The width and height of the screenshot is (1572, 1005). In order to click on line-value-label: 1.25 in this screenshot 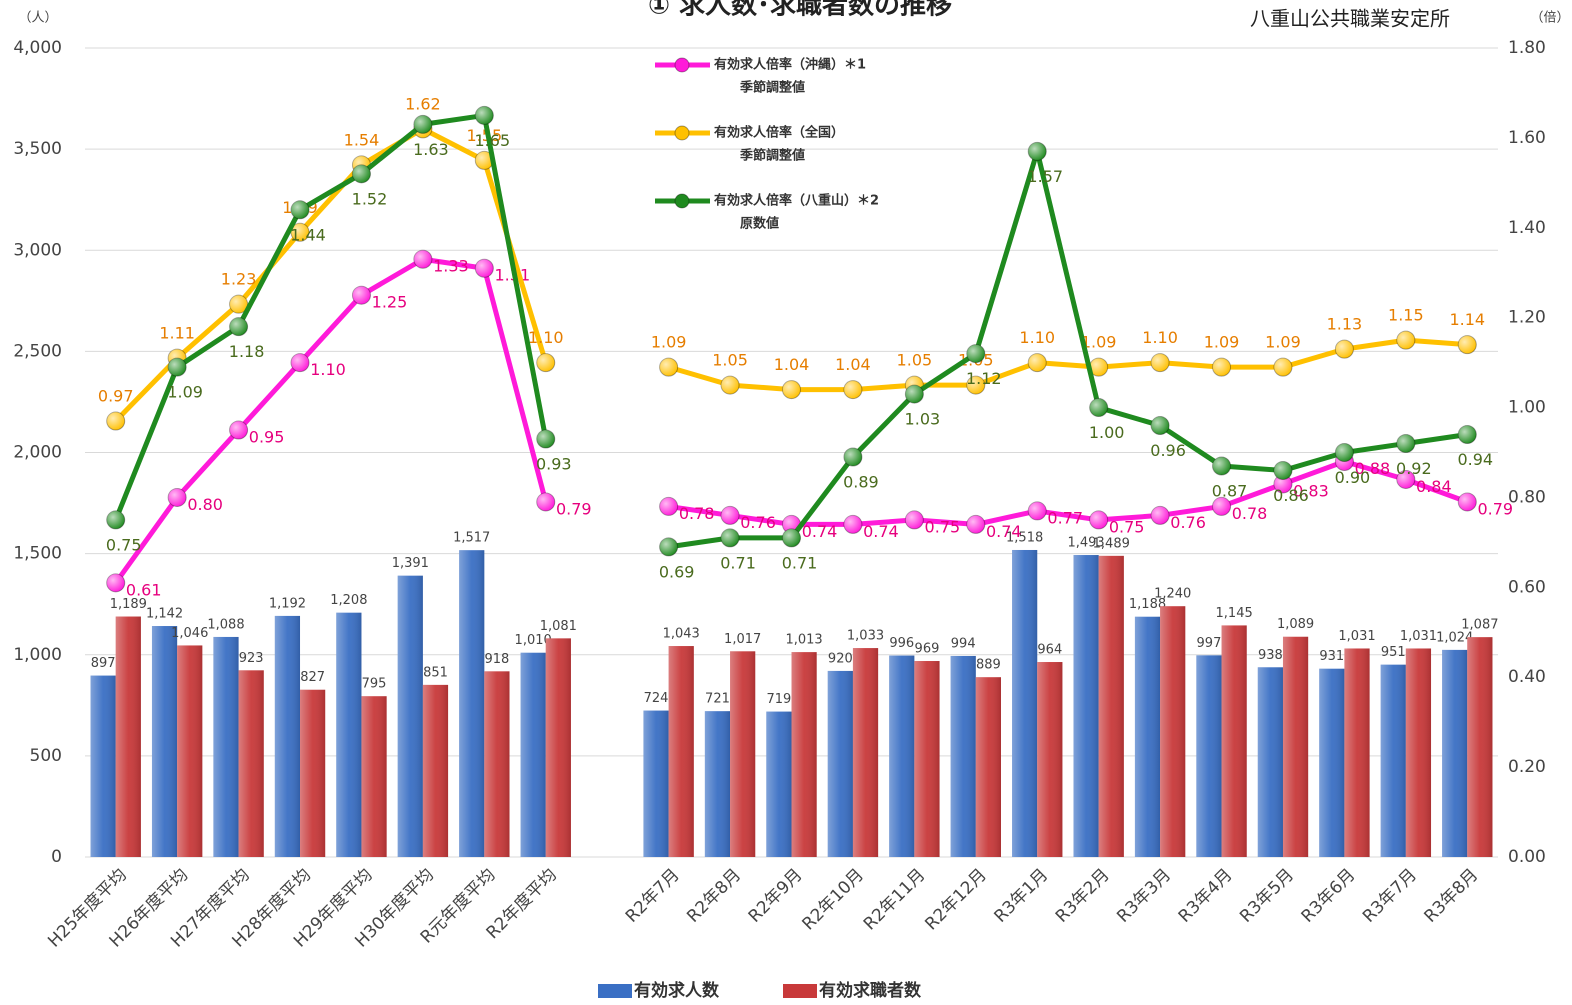, I will do `click(390, 302)`.